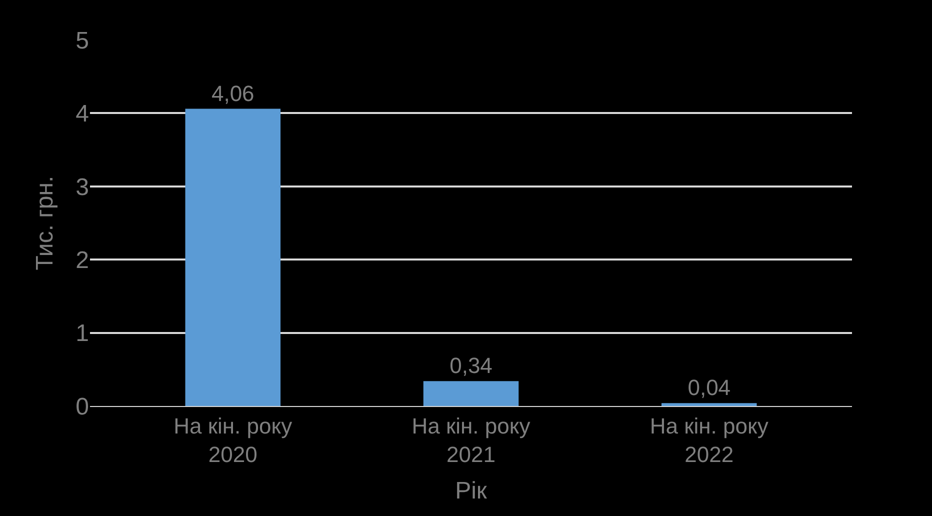 The image size is (932, 516). I want to click on x-tick-label: На кін. року 2020, so click(233, 440).